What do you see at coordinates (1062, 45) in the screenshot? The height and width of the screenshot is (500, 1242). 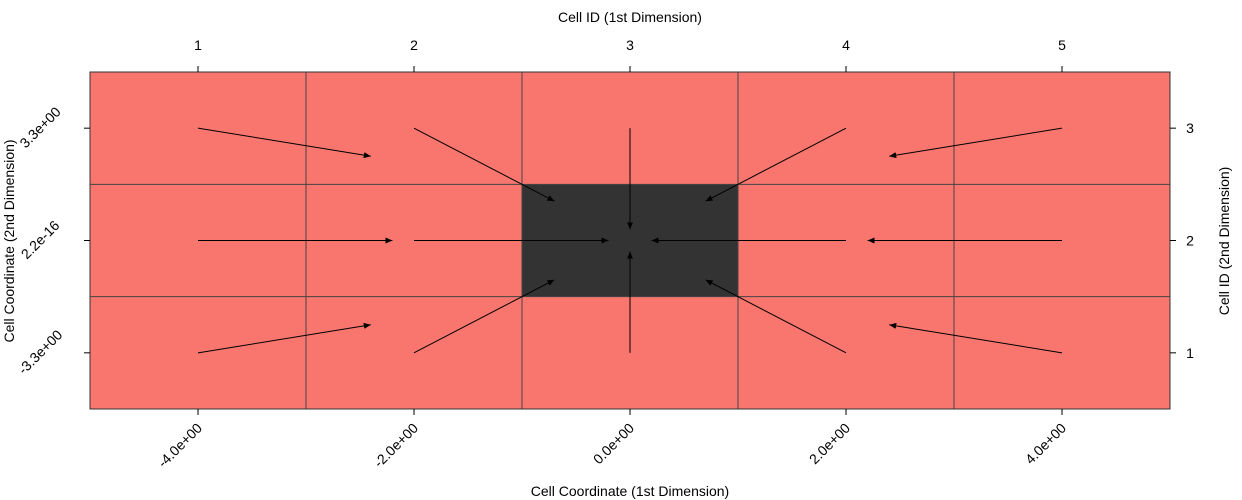 I see `x-top-tick-label: 5` at bounding box center [1062, 45].